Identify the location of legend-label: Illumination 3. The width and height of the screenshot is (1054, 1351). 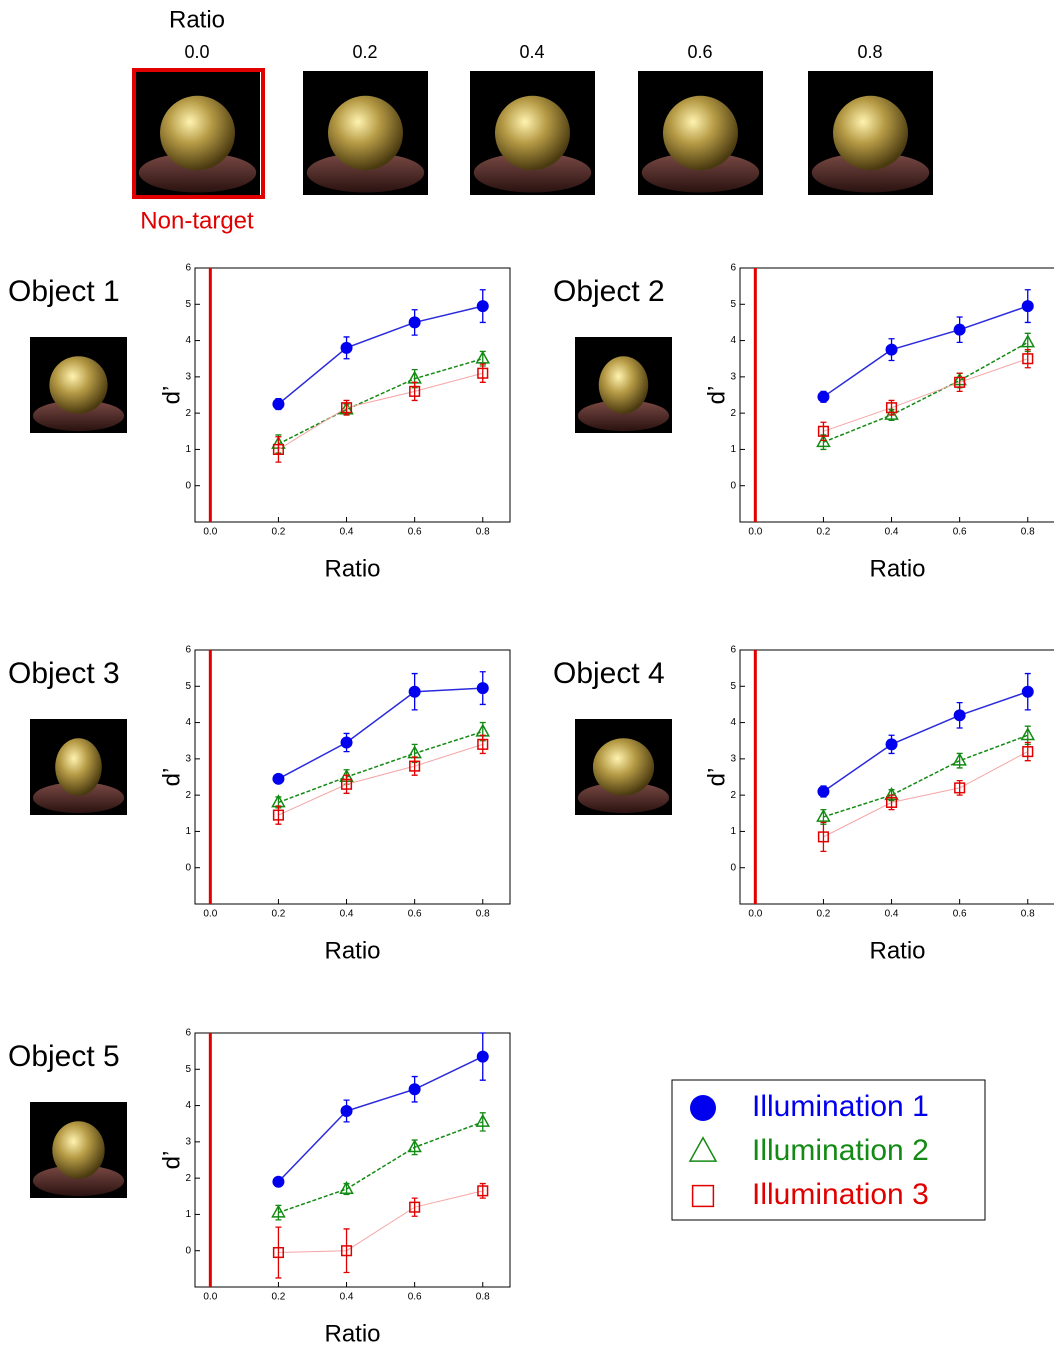
(840, 1194).